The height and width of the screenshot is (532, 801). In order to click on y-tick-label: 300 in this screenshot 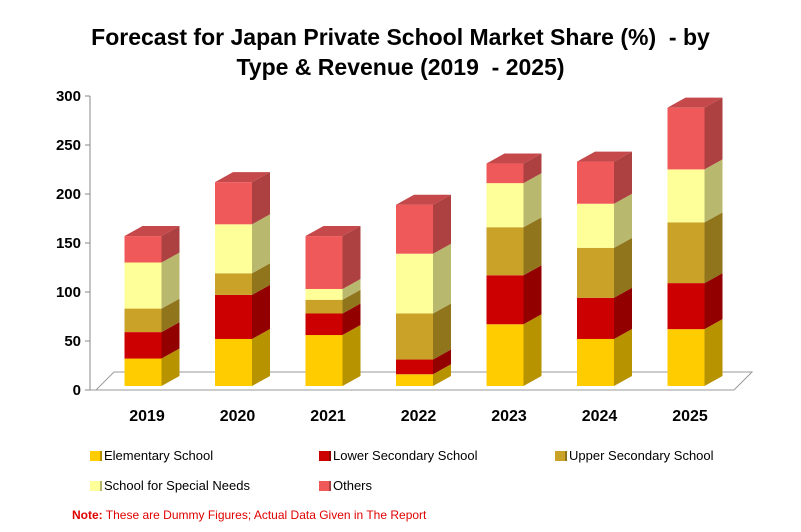, I will do `click(68, 96)`.